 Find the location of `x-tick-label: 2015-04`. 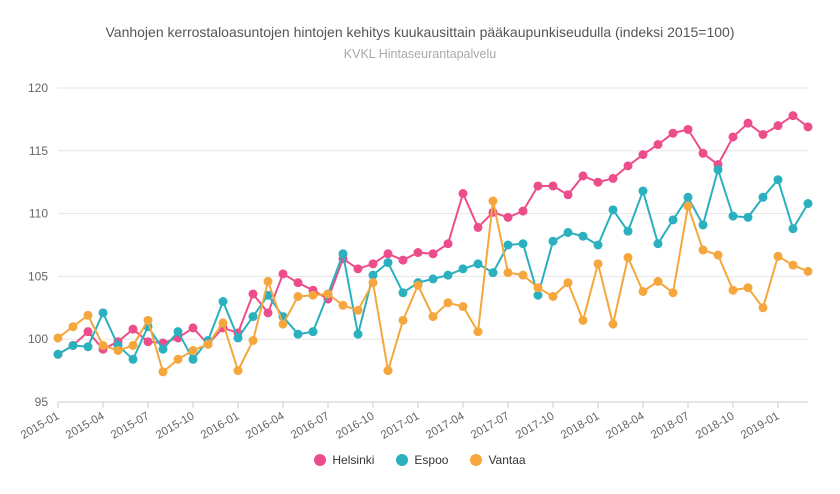

x-tick-label: 2015-04 is located at coordinates (85, 426).